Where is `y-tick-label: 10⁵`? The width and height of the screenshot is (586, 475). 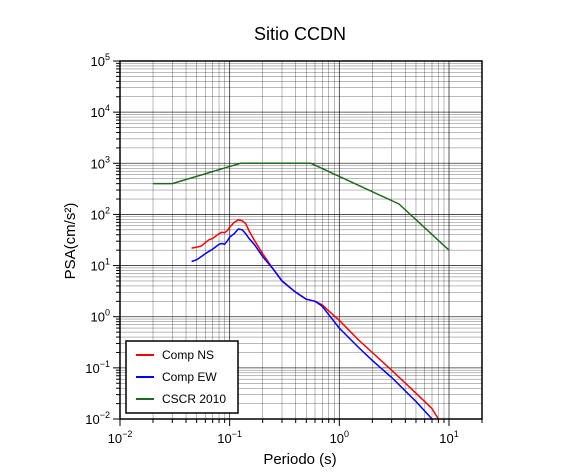
y-tick-label: 10⁵ is located at coordinates (100, 60).